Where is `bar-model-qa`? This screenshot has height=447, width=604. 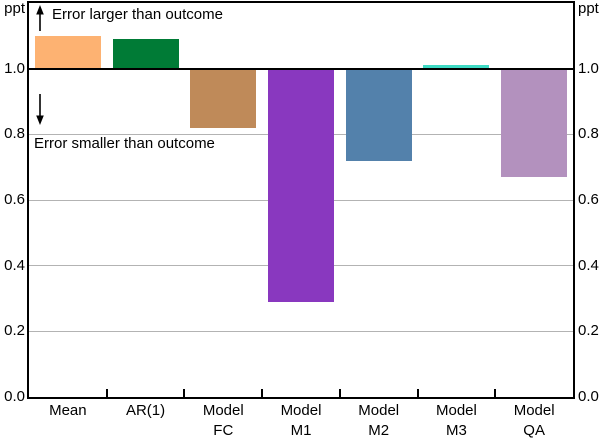 bar-model-qa is located at coordinates (534, 122).